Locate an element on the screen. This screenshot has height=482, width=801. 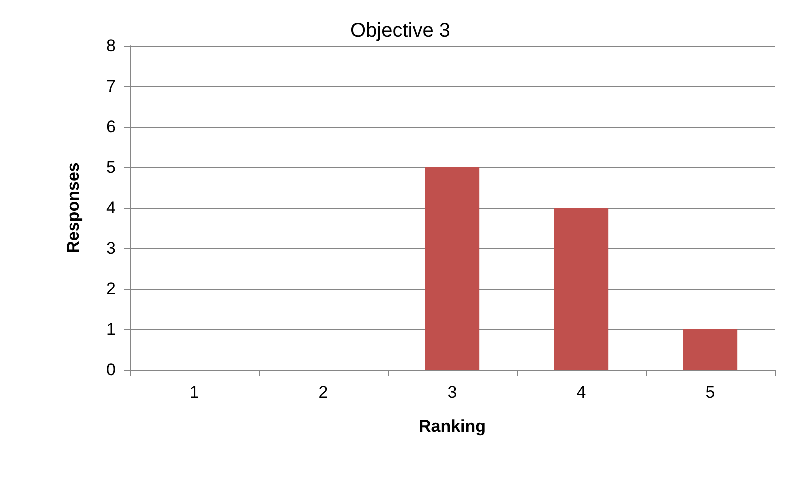
x-tick-label: 5 is located at coordinates (711, 392).